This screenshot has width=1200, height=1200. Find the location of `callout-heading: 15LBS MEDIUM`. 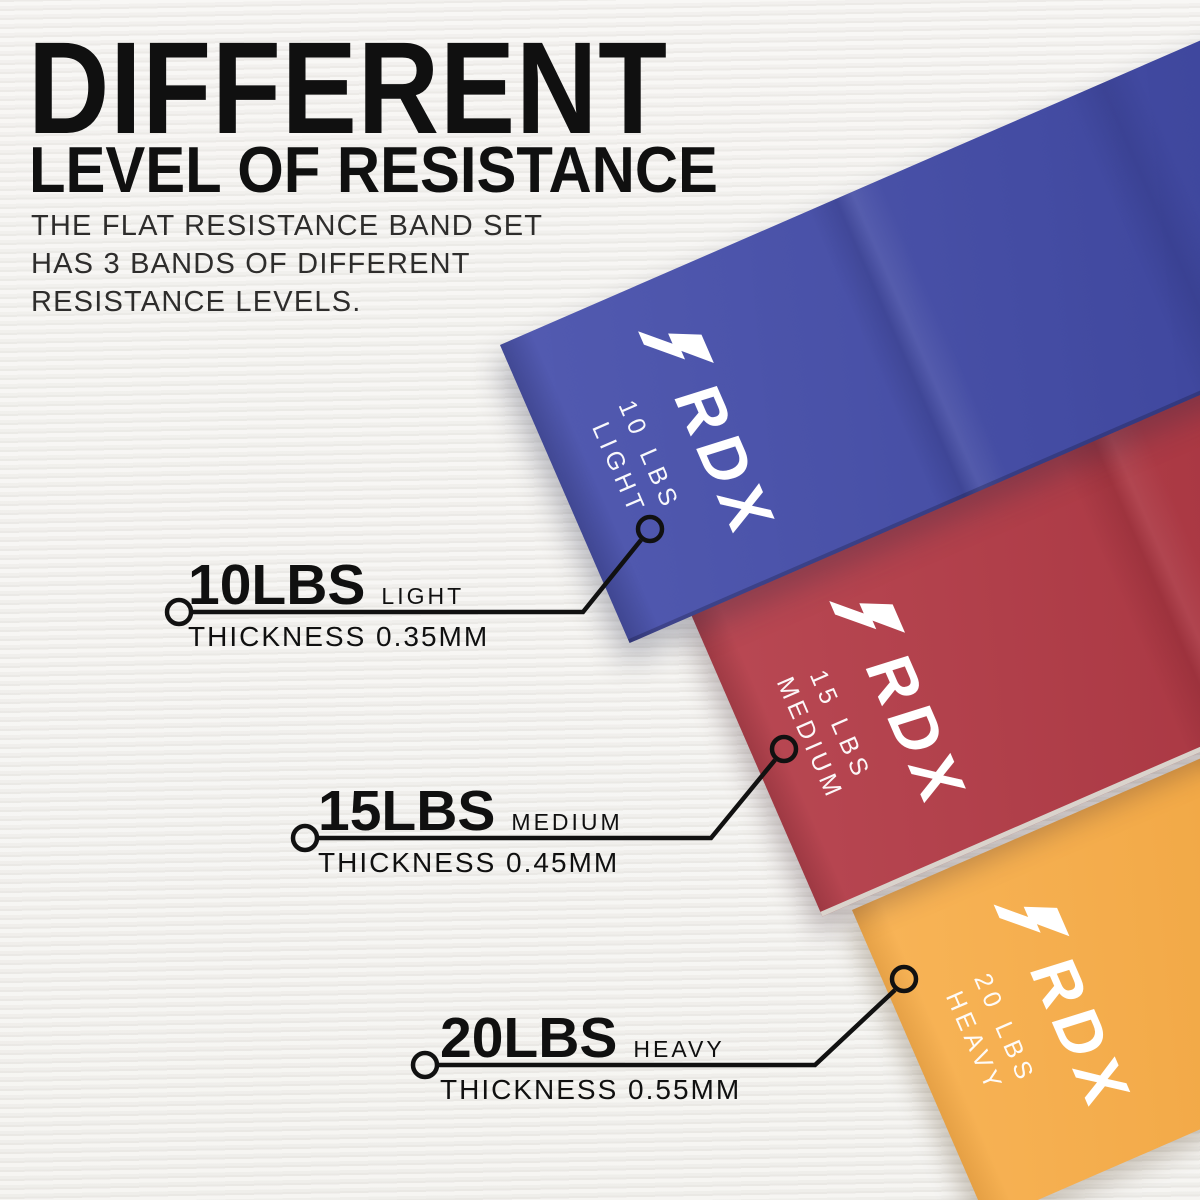

callout-heading: 15LBS MEDIUM is located at coordinates (470, 811).